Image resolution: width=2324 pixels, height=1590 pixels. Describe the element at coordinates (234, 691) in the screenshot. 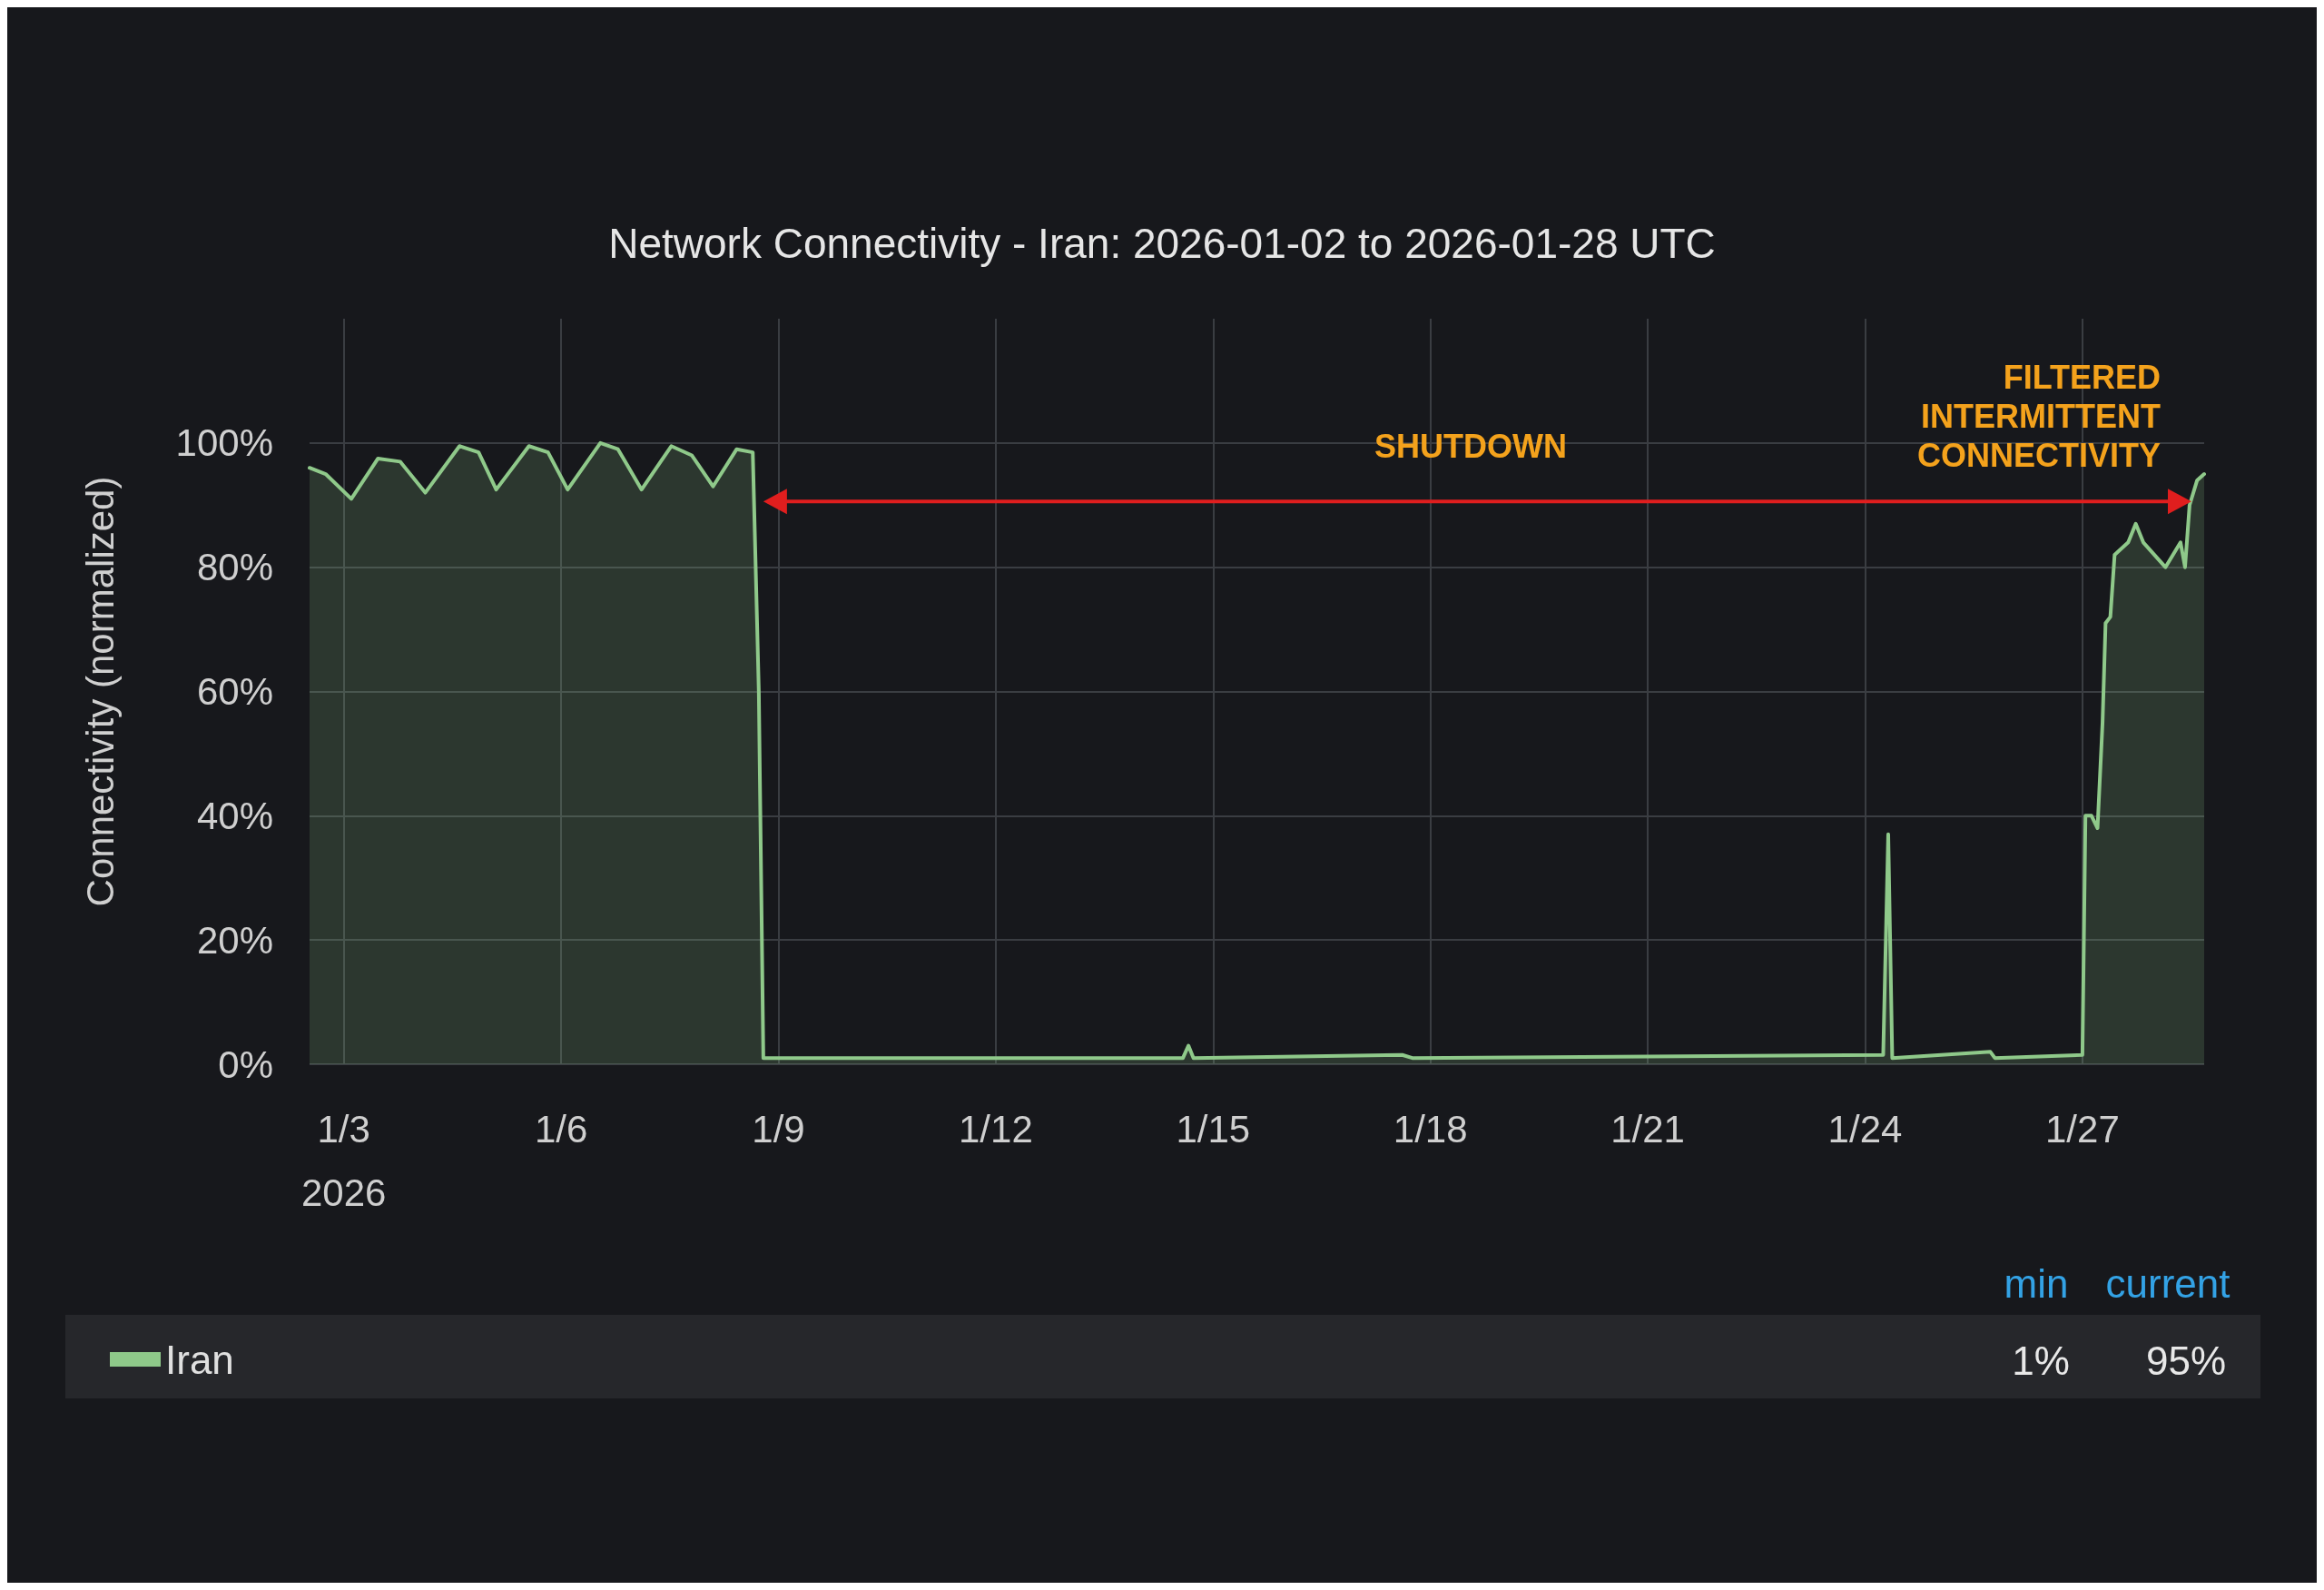

I see `y-tick-label: 60%` at that location.